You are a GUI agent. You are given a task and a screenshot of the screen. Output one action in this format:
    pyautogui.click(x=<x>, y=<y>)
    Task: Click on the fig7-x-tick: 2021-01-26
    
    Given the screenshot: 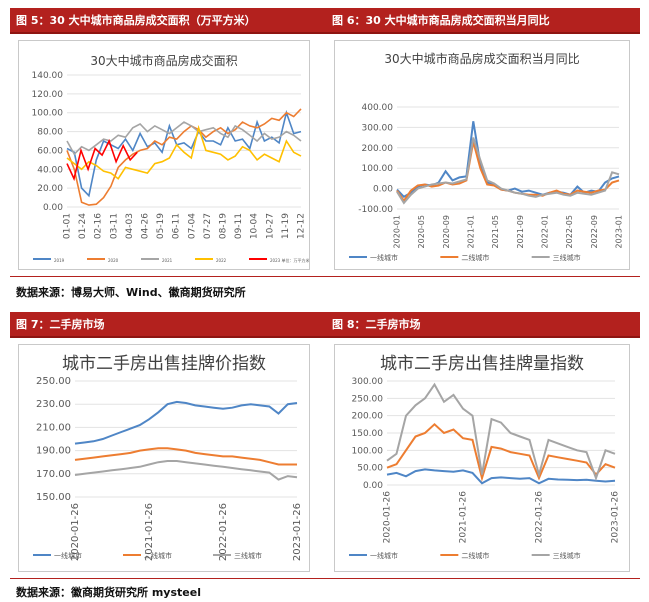 What is the action you would take?
    pyautogui.click(x=149, y=532)
    